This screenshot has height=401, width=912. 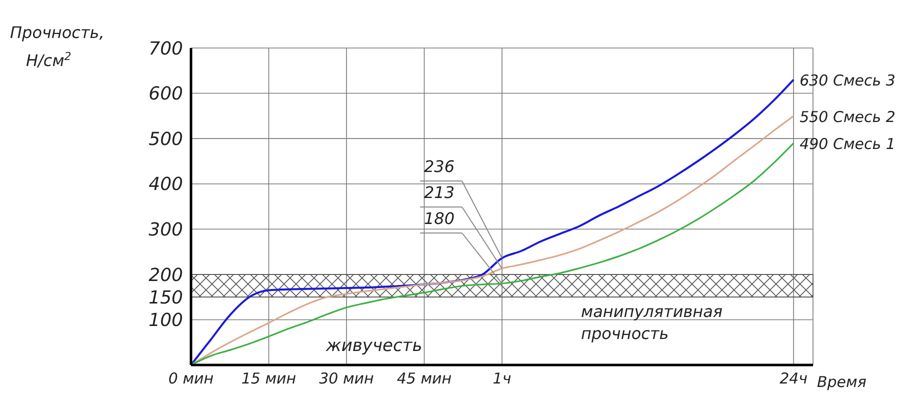 I want to click on text: Смесь 2, so click(x=864, y=117).